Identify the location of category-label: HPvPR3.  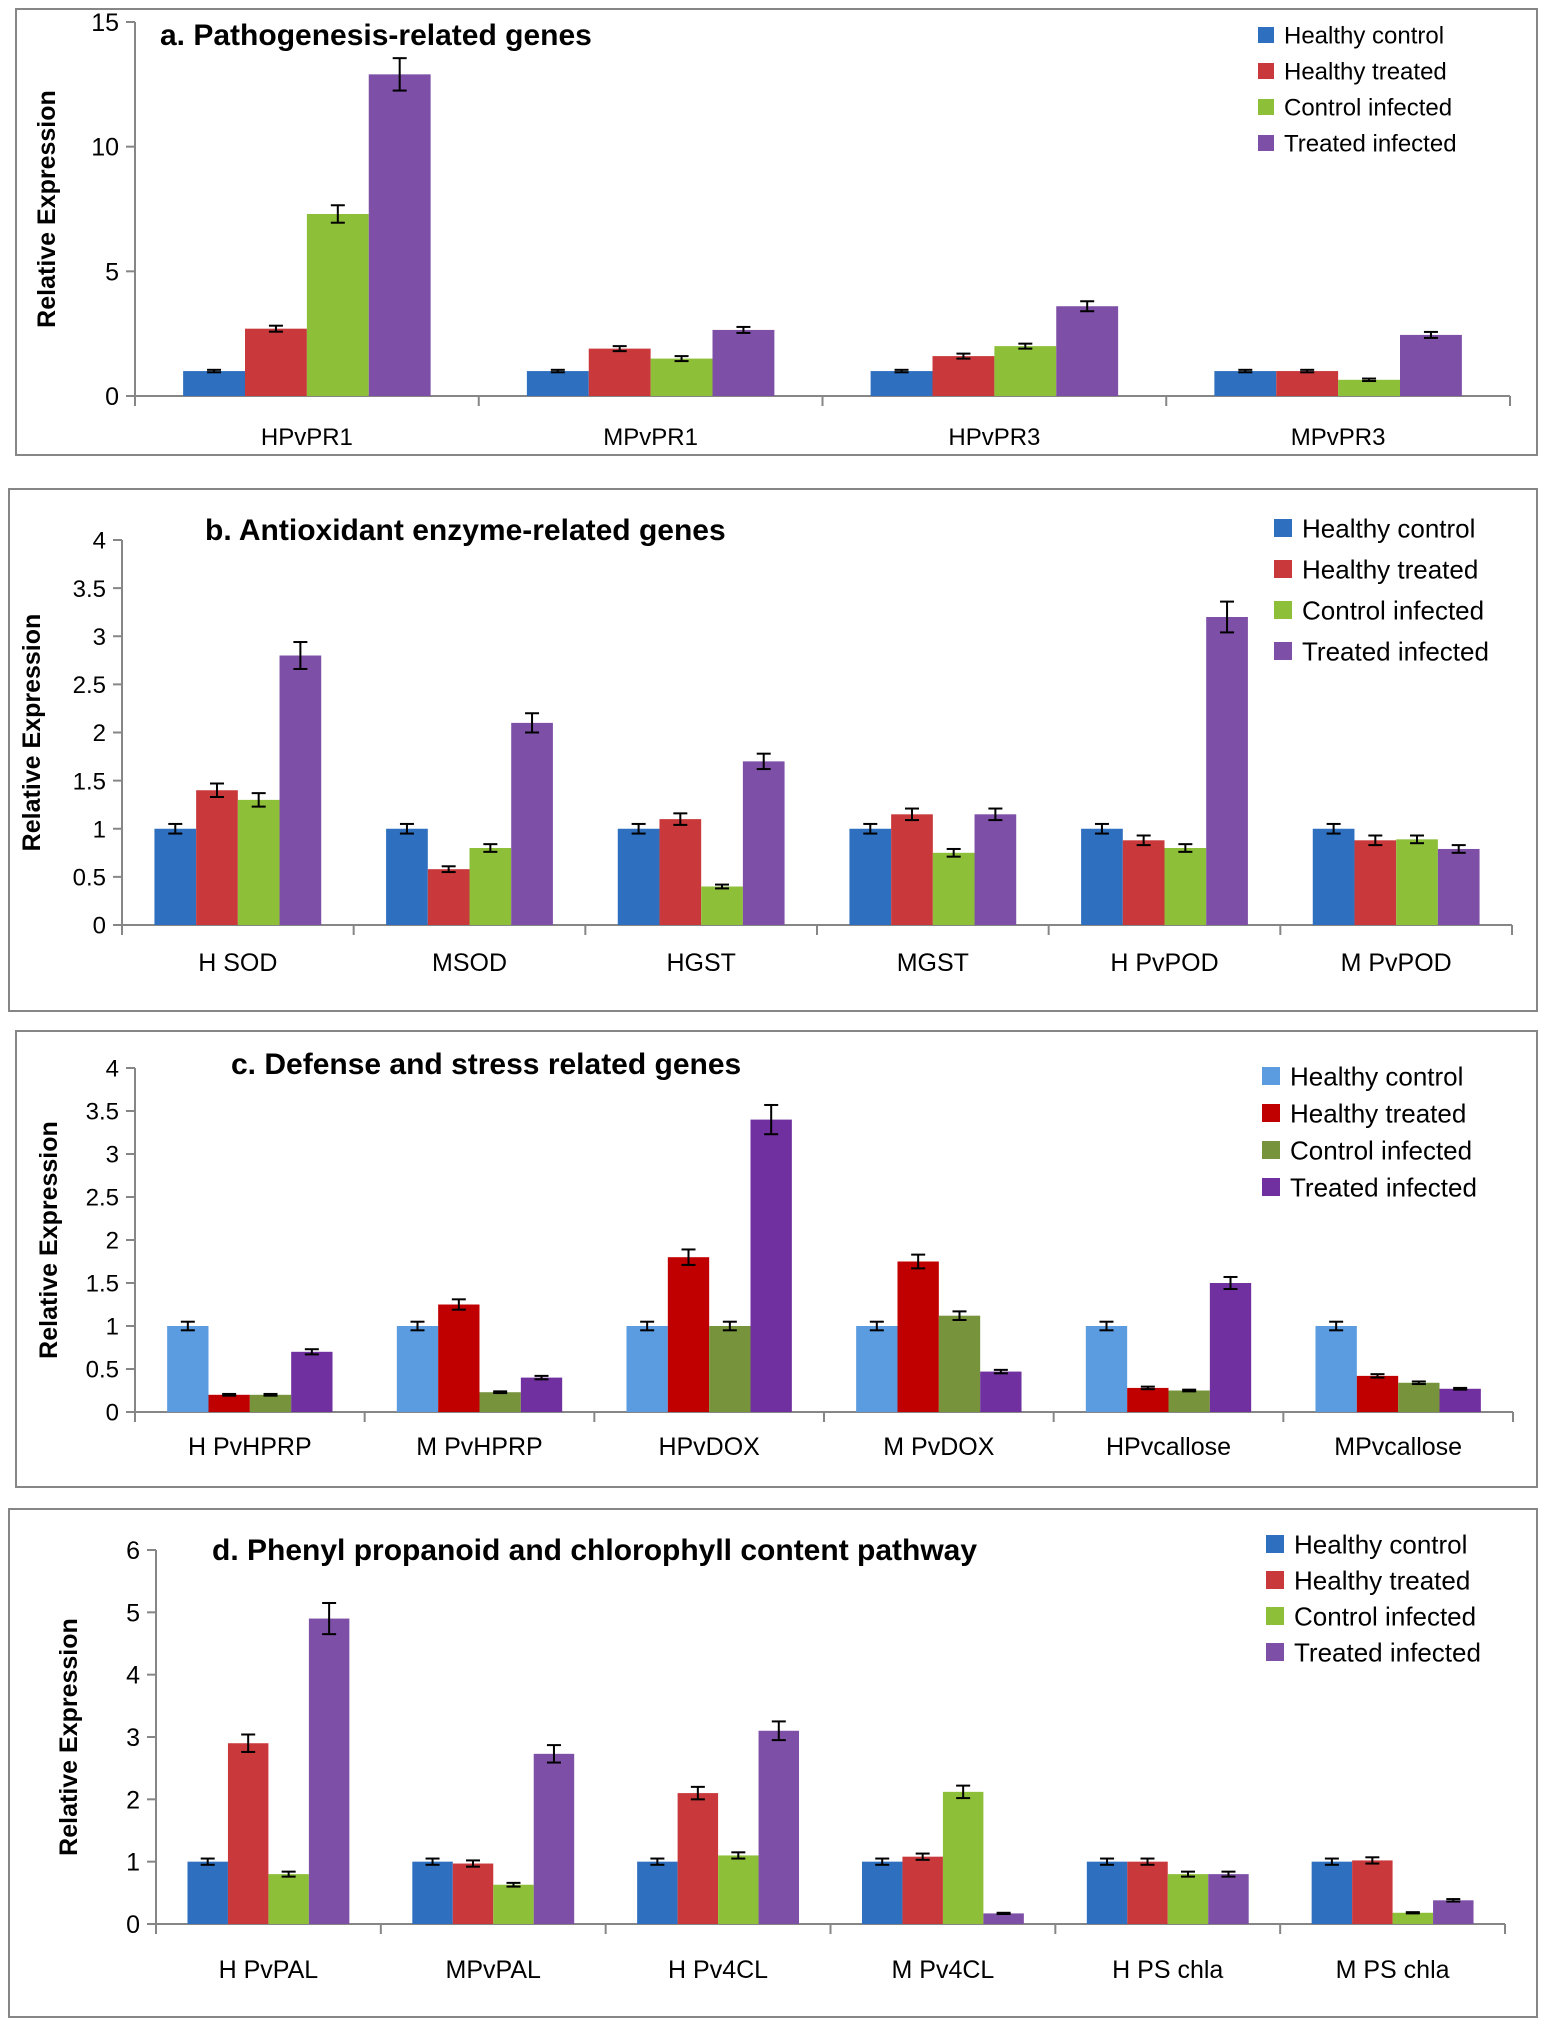
(994, 437).